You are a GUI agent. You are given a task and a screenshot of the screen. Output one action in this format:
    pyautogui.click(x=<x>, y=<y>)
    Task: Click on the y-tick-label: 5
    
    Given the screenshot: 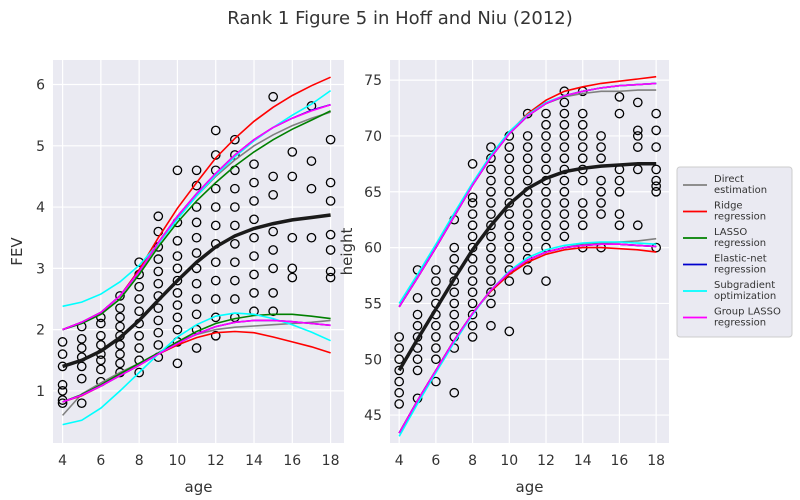 What is the action you would take?
    pyautogui.click(x=40, y=147)
    